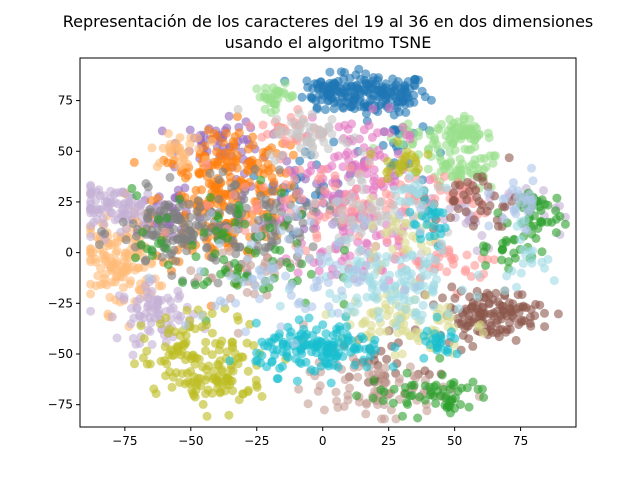  I want to click on chart-subtitle: usando el algoritmo TSNE, so click(328, 42).